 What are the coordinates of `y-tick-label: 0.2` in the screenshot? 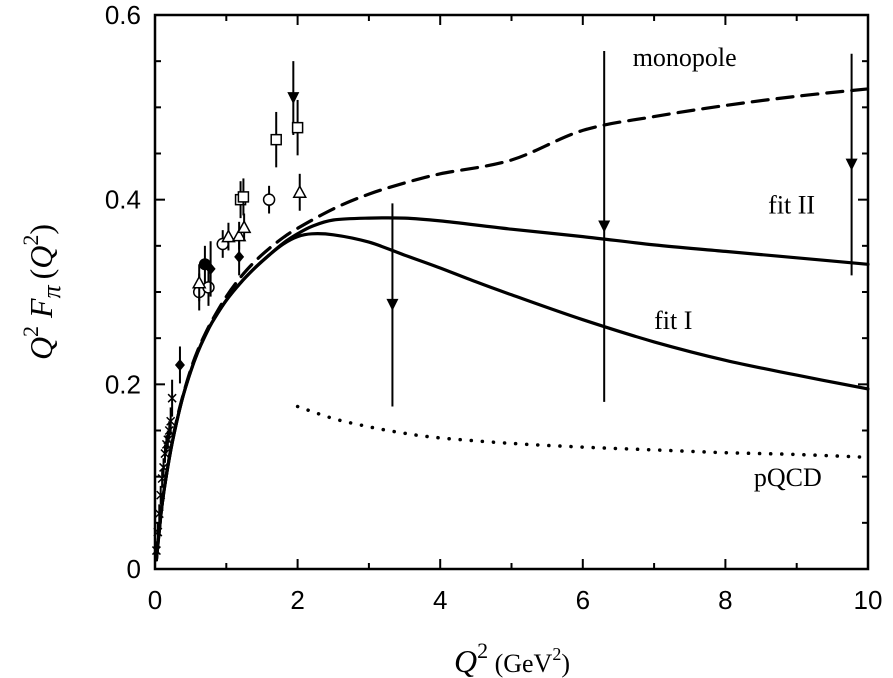 It's located at (123, 384).